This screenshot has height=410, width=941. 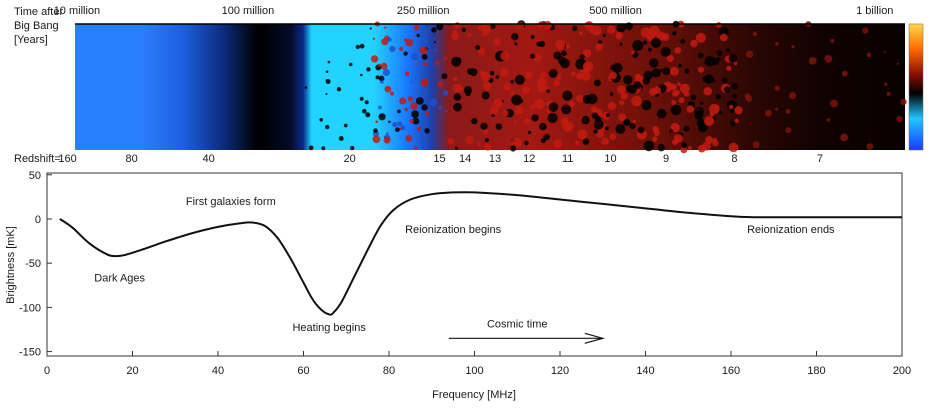 I want to click on annotation-label: First galaxies form, so click(x=231, y=202).